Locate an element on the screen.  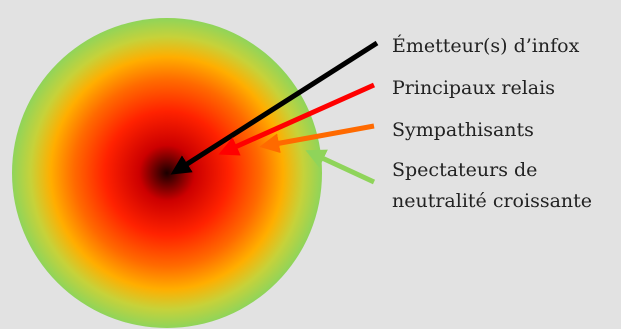
label-sympathizers: Sympathisants is located at coordinates (463, 130).